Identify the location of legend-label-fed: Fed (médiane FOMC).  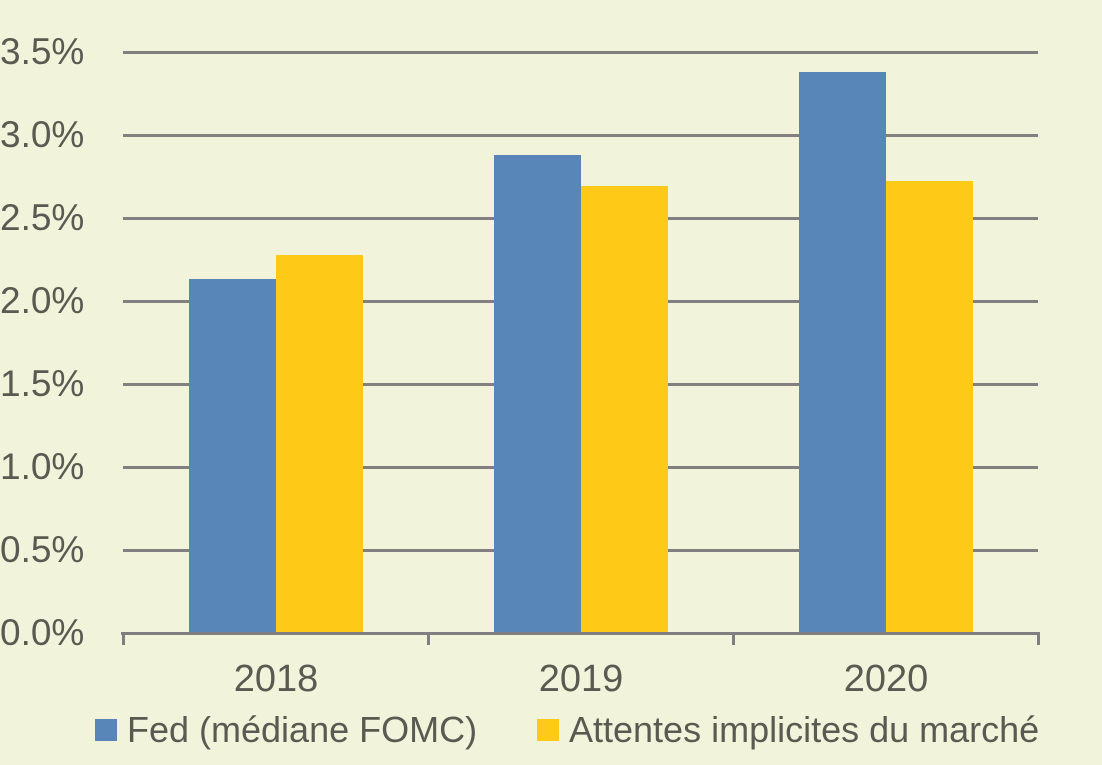
(302, 729).